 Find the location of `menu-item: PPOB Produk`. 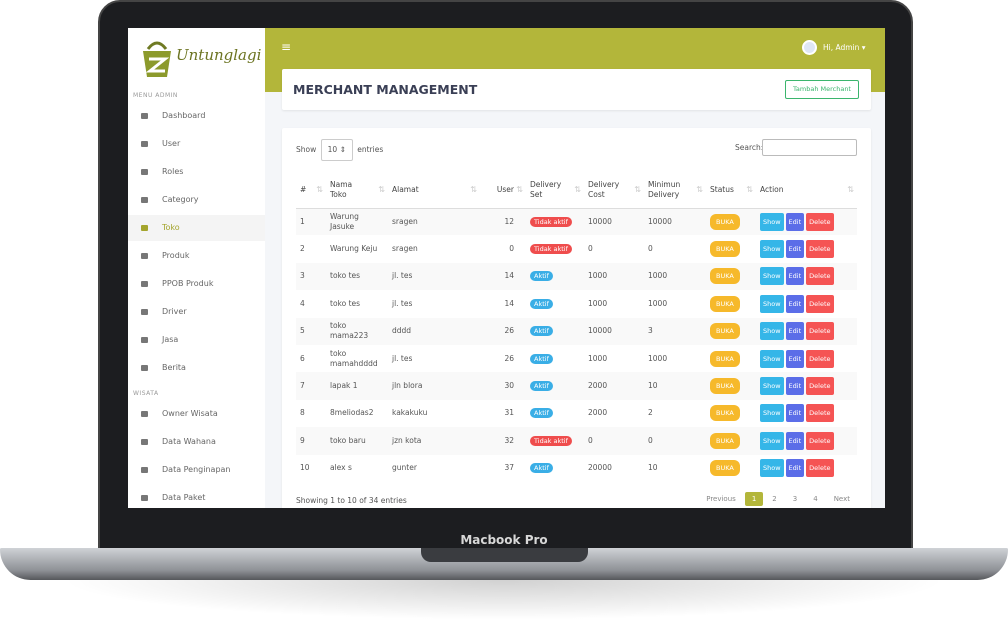

menu-item: PPOB Produk is located at coordinates (196, 284).